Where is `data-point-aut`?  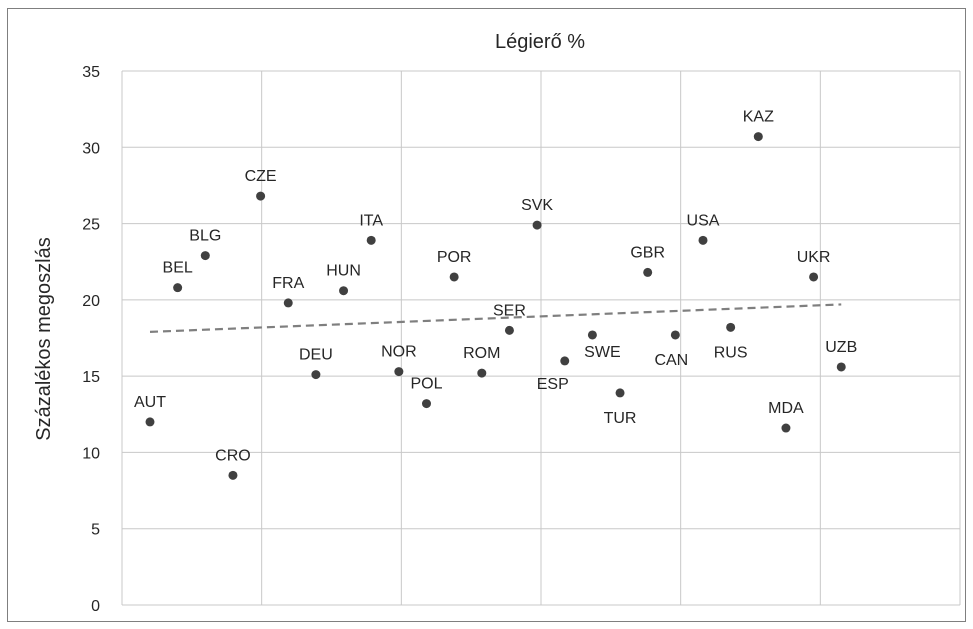
data-point-aut is located at coordinates (150, 422).